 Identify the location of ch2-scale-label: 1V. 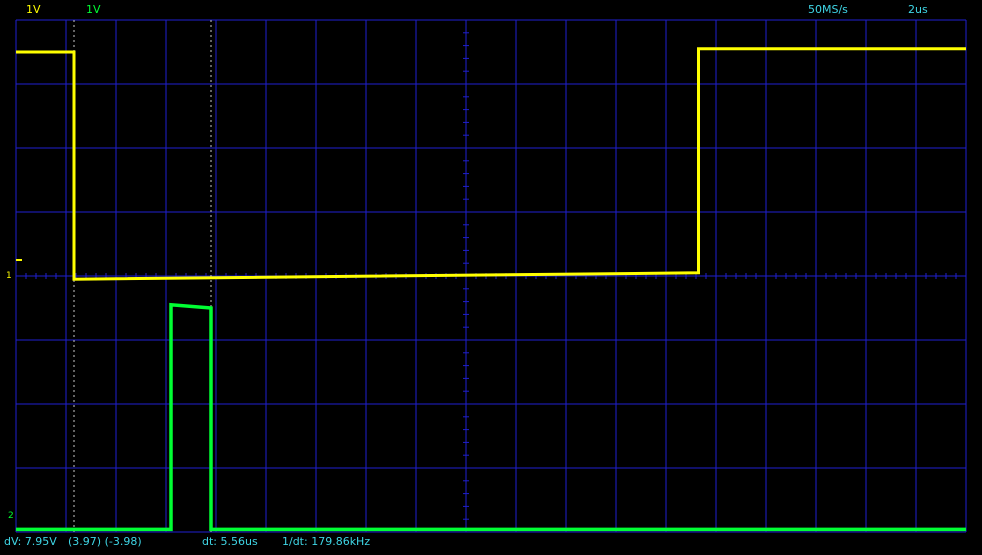
(93, 9).